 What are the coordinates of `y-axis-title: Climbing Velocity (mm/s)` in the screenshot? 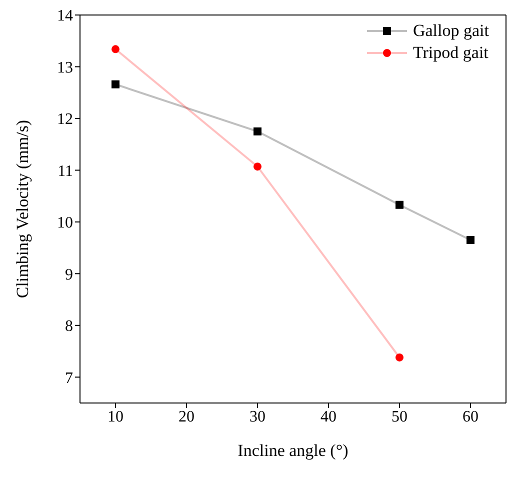 It's located at (22, 209).